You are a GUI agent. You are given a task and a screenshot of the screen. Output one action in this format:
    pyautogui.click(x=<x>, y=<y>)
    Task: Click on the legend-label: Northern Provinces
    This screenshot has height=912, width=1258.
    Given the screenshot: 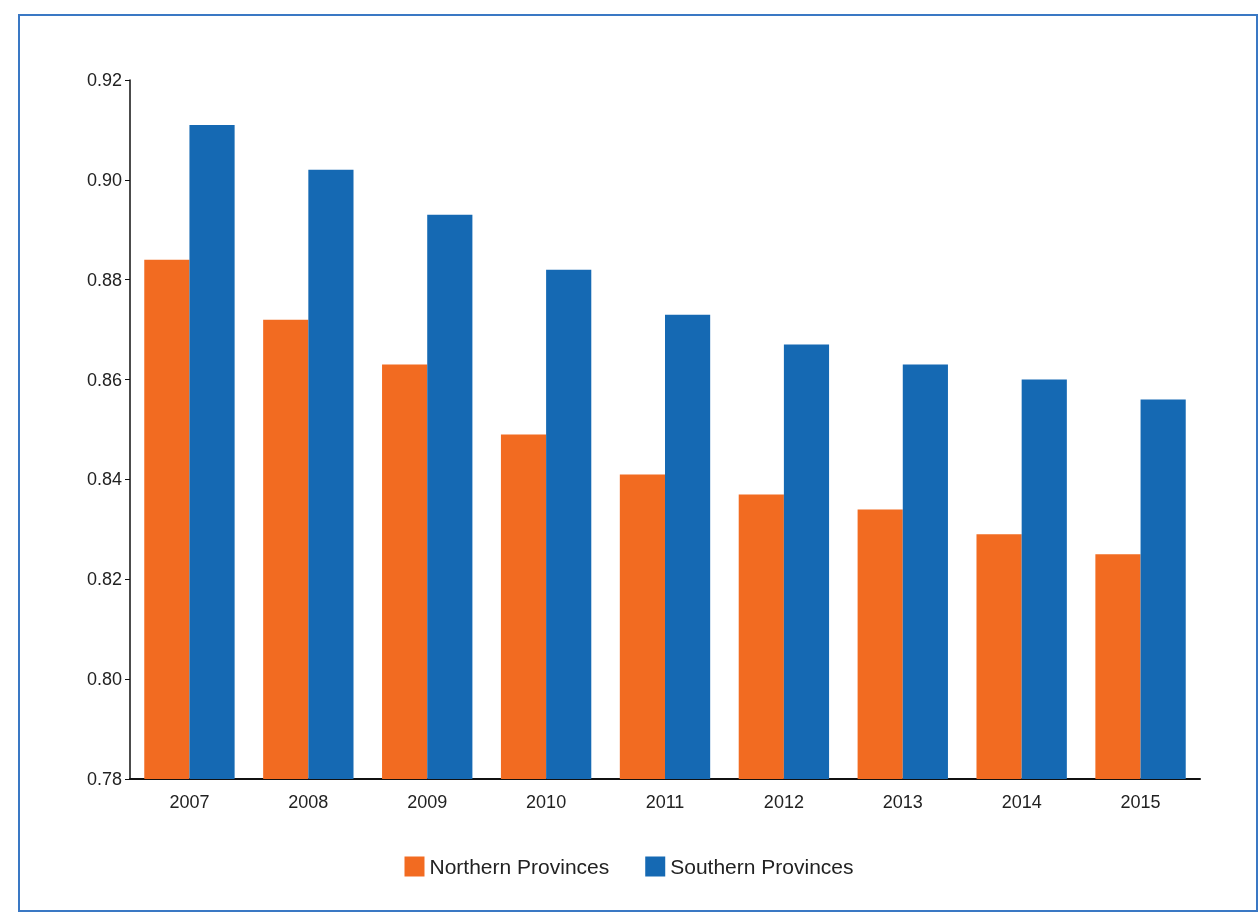 What is the action you would take?
    pyautogui.click(x=519, y=866)
    